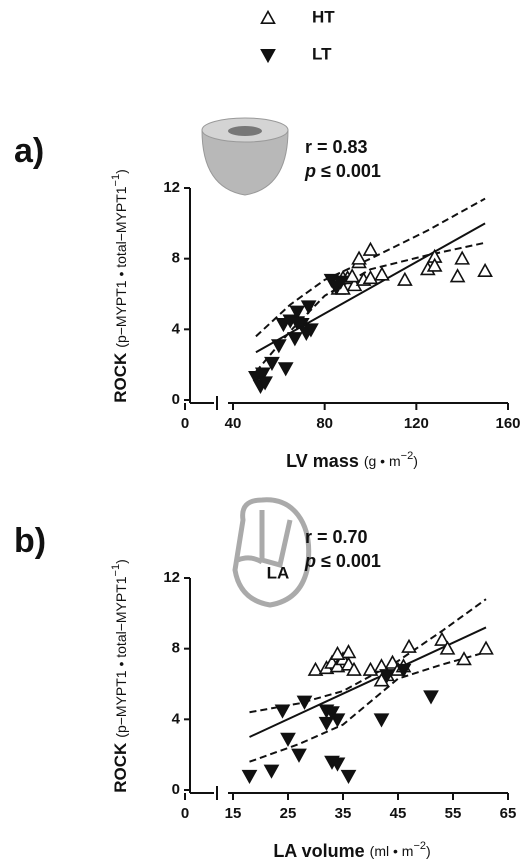 Image resolution: width=524 pixels, height=864 pixels. What do you see at coordinates (336, 537) in the screenshot?
I see `r-value: r = 0.70` at bounding box center [336, 537].